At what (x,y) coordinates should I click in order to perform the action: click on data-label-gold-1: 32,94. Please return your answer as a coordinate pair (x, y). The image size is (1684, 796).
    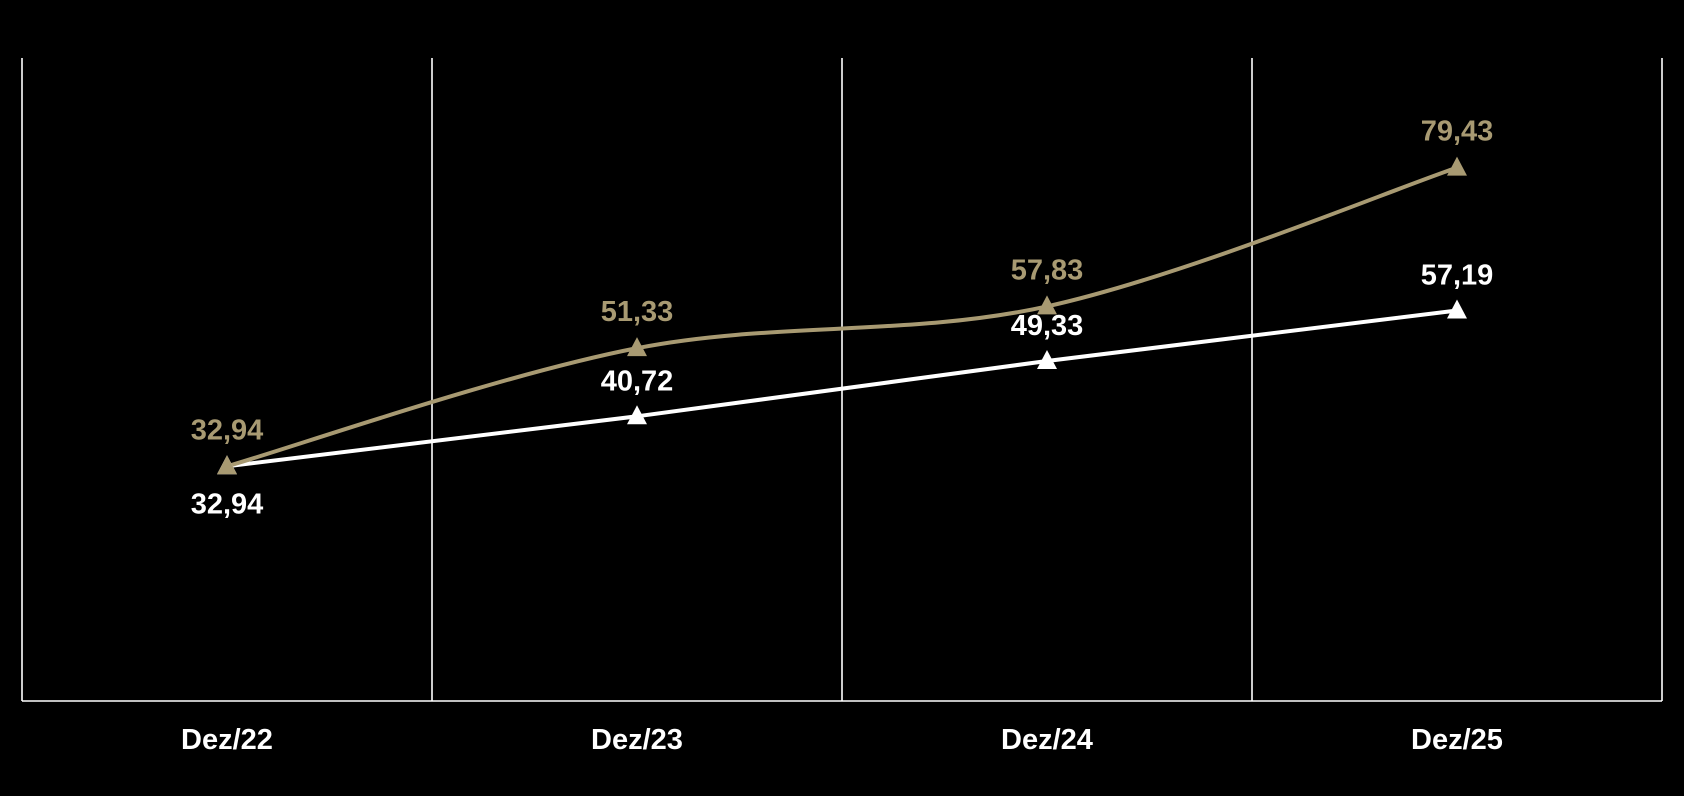
    Looking at the image, I should click on (227, 430).